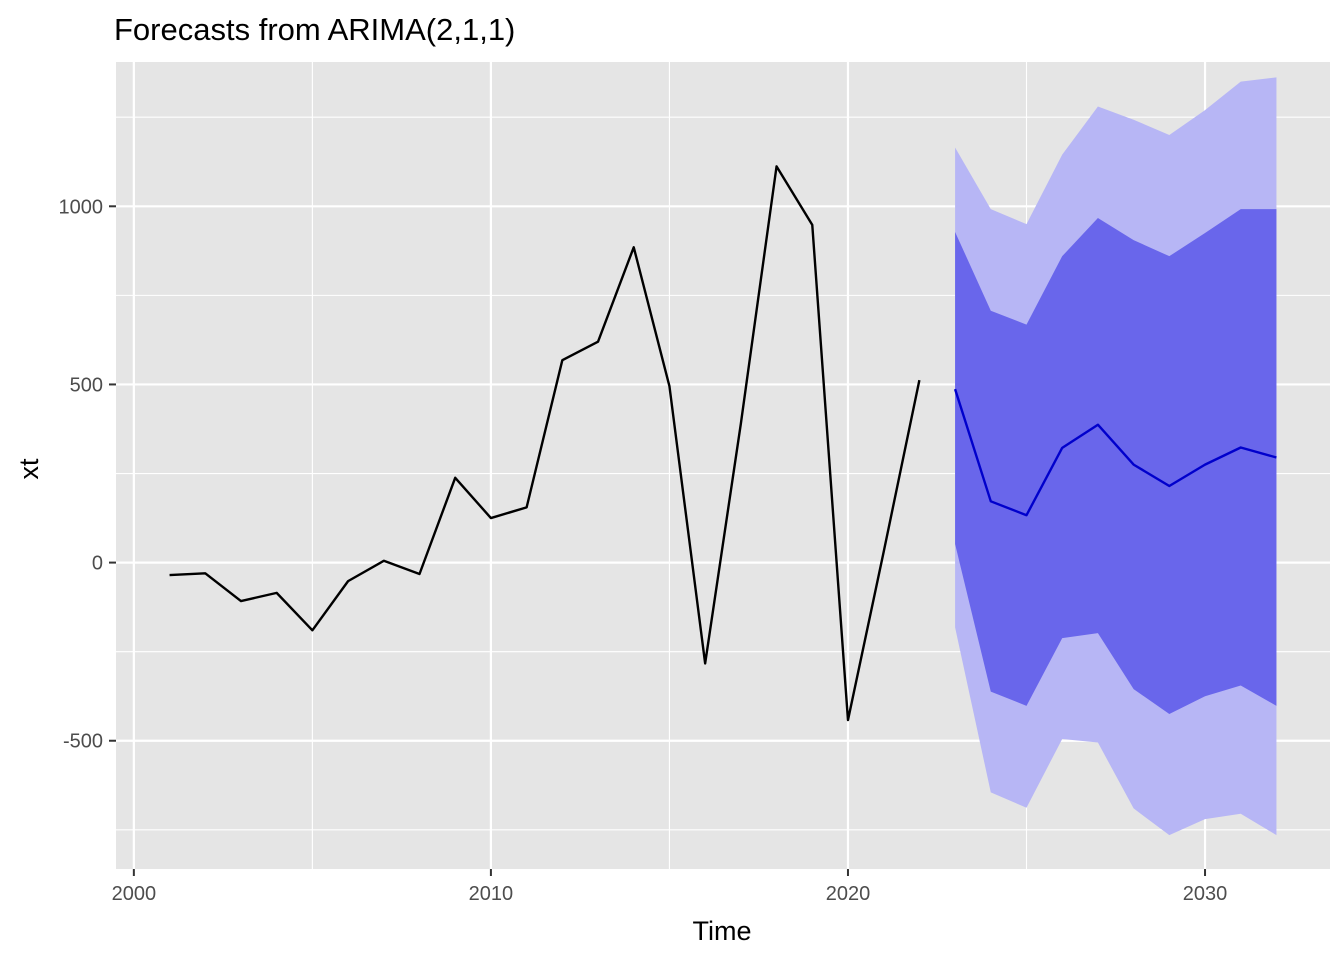 Image resolution: width=1344 pixels, height=960 pixels. What do you see at coordinates (722, 931) in the screenshot?
I see `x-axis-title: Time` at bounding box center [722, 931].